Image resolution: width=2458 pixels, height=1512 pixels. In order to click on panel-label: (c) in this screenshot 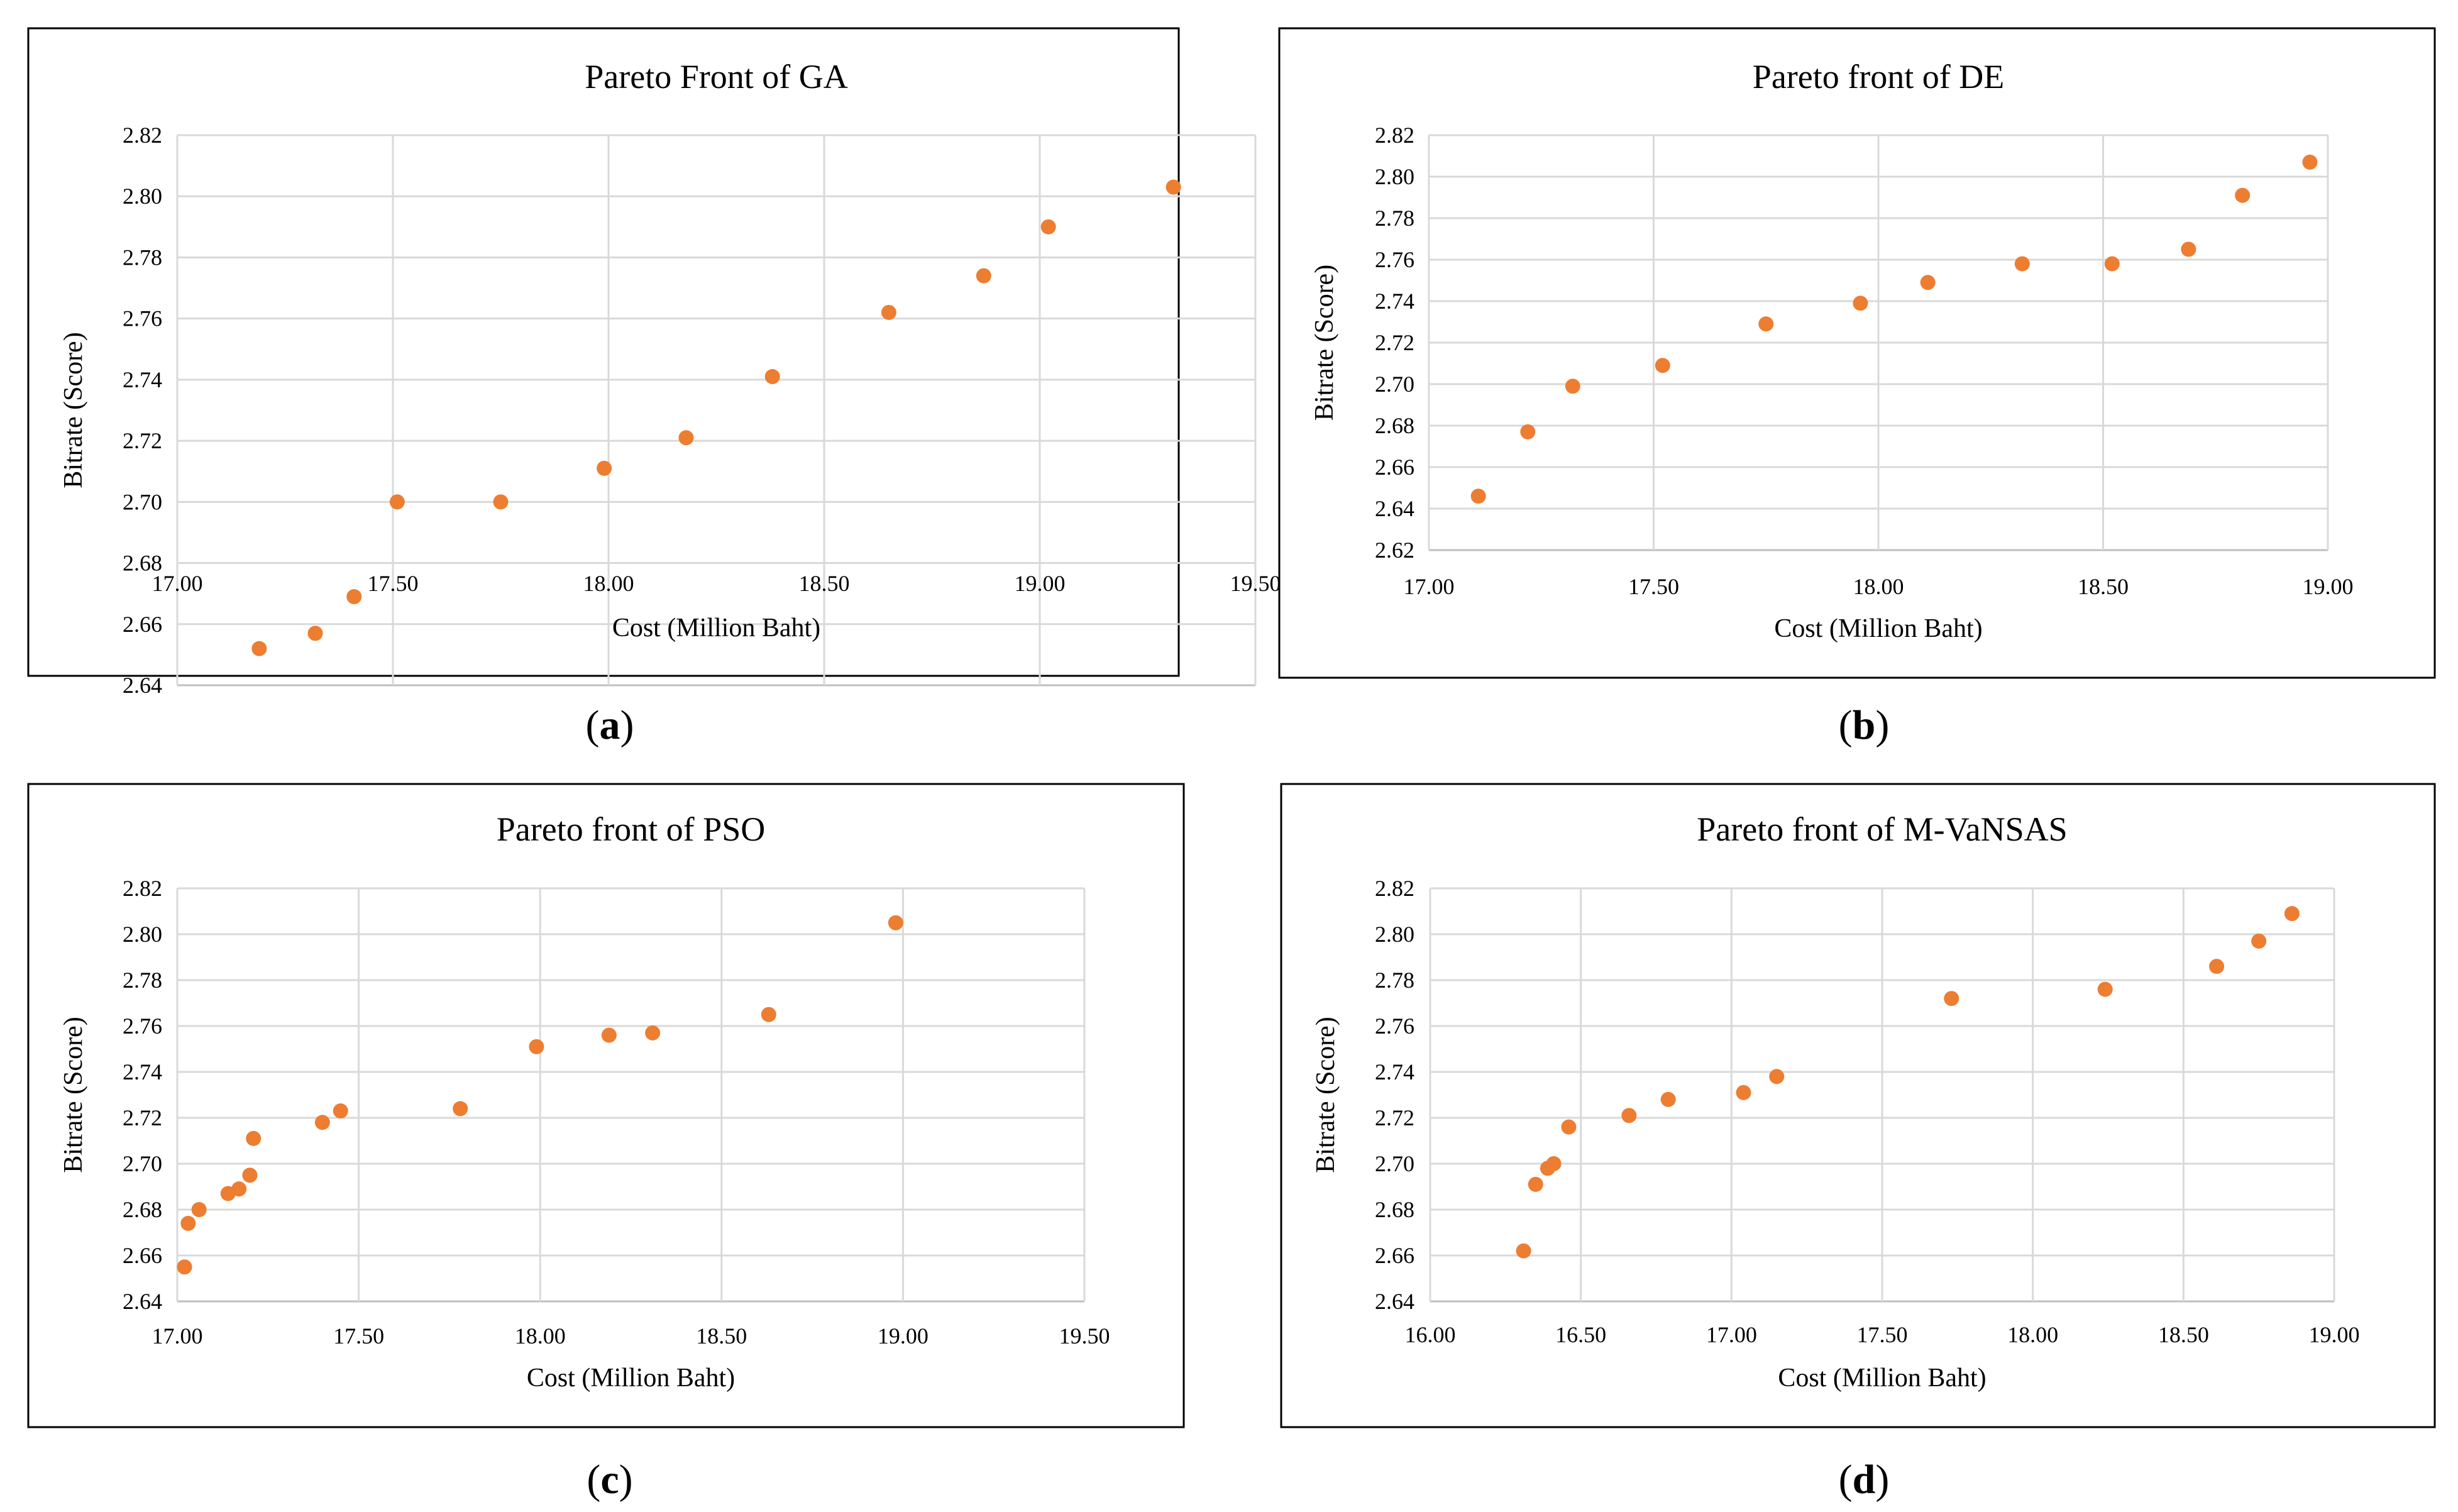, I will do `click(609, 1480)`.